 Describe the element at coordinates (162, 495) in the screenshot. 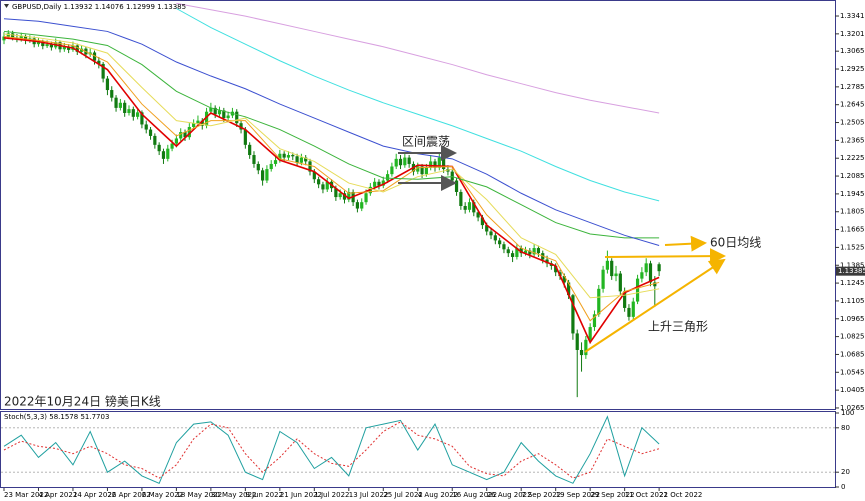

I see `x-tick-label: 6 May 2022` at that location.